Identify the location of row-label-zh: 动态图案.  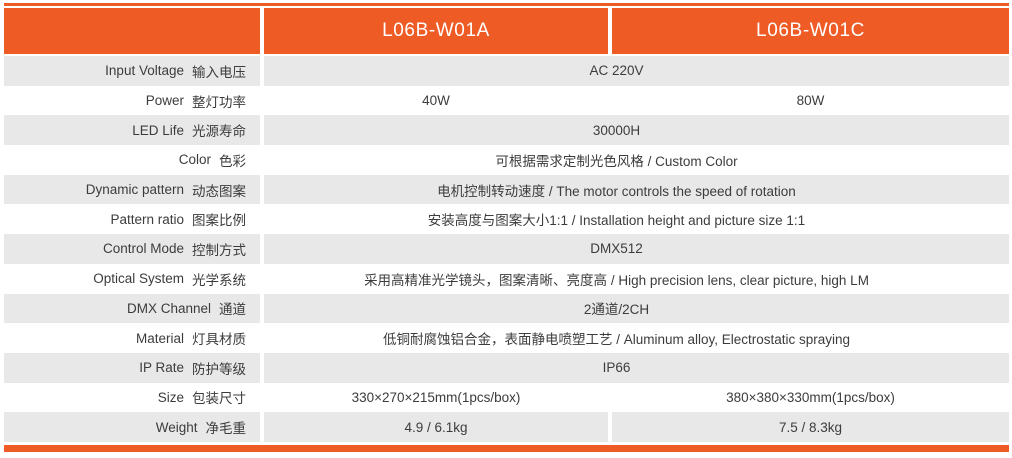
(219, 191).